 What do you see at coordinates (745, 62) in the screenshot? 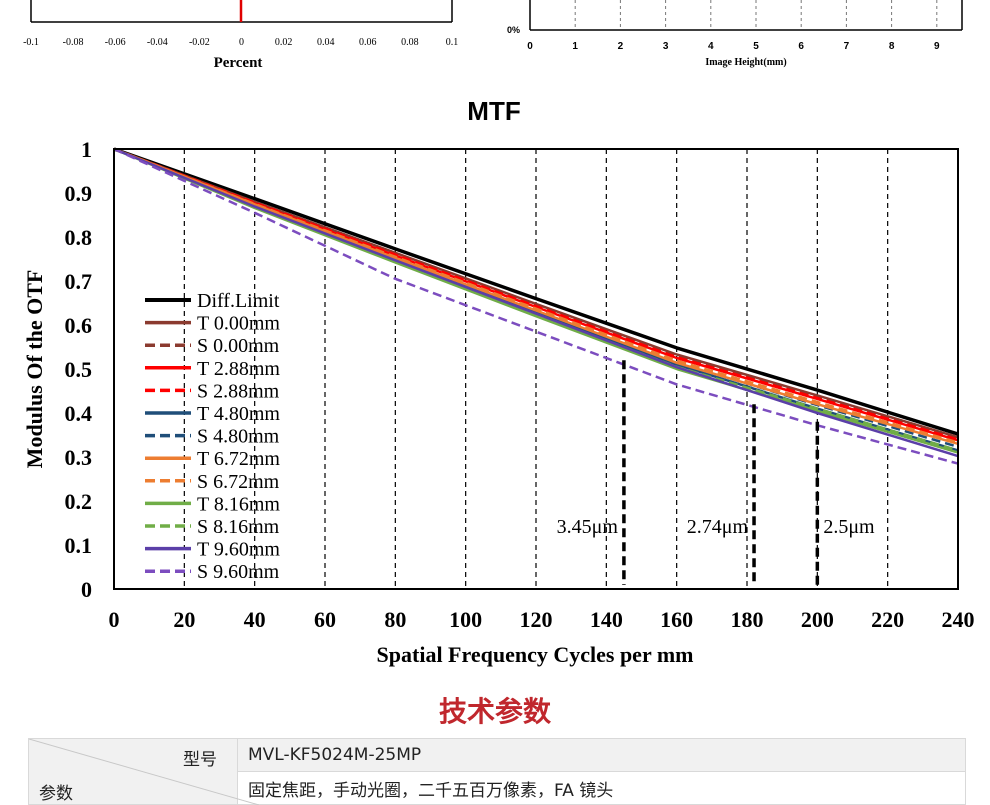
I see `right-chart-xlabel: Image Height(mm)` at bounding box center [745, 62].